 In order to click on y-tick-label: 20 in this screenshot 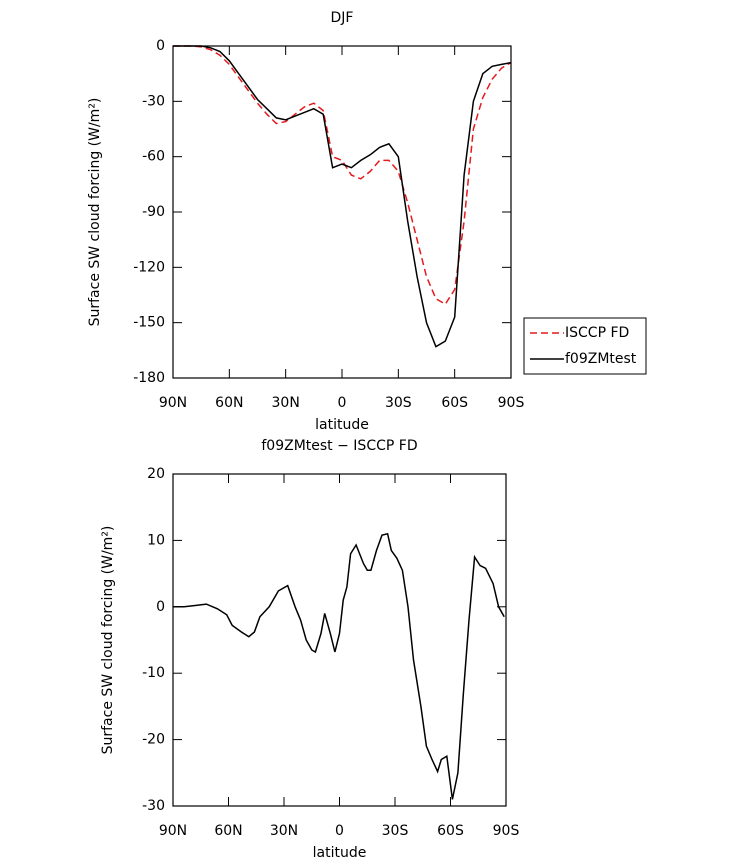, I will do `click(156, 474)`.